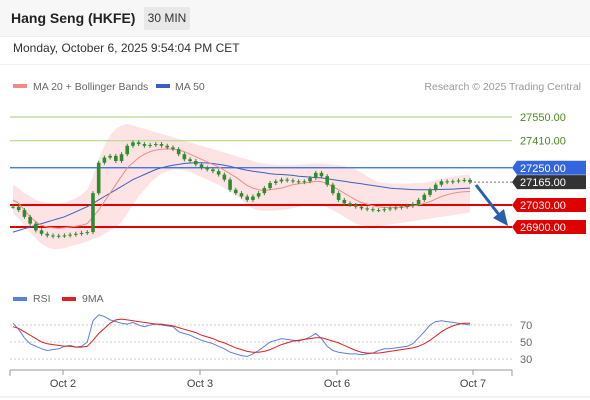  What do you see at coordinates (543, 118) in the screenshot?
I see `level-label-resistance: 27550.00` at bounding box center [543, 118].